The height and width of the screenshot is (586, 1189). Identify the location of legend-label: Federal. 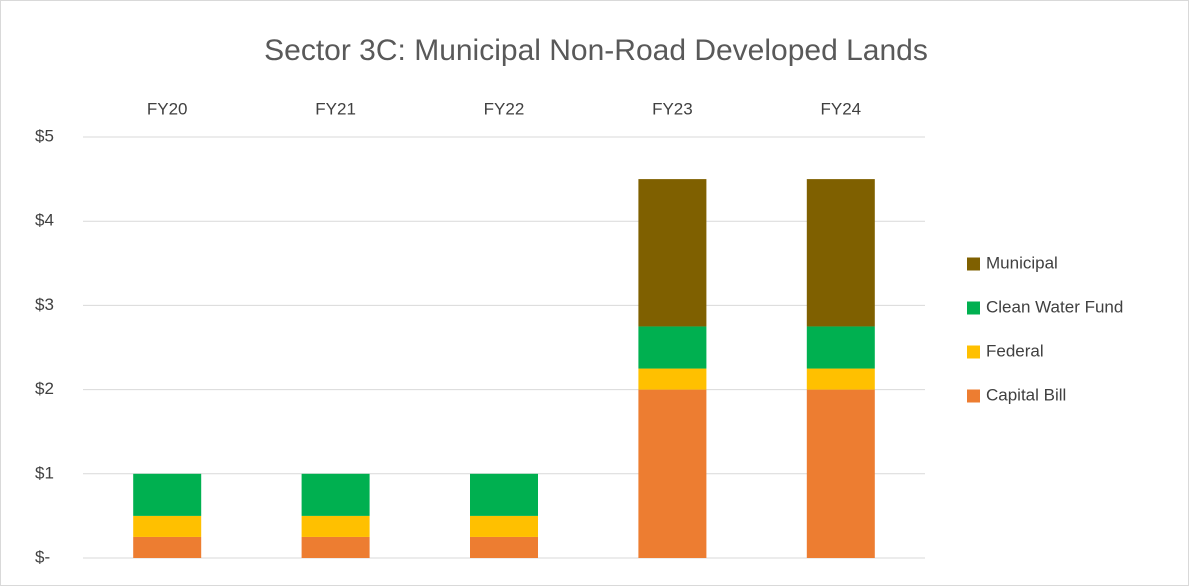
(1015, 350).